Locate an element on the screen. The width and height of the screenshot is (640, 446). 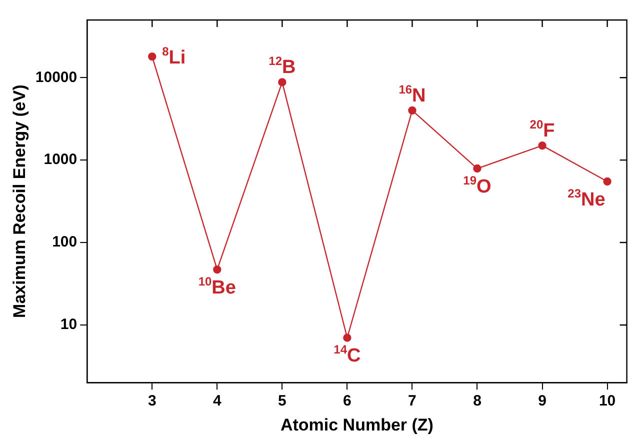
x-tick-label: 5 is located at coordinates (282, 401).